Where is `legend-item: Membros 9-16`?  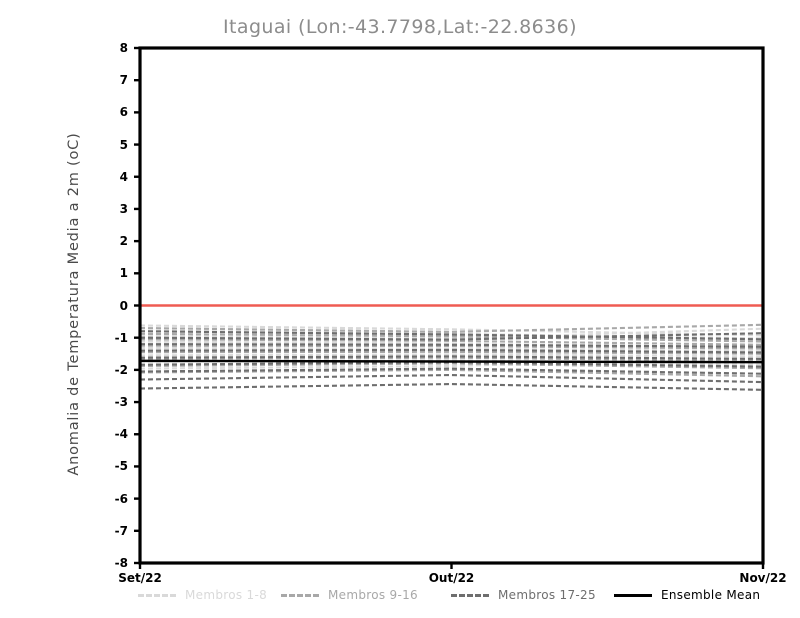 legend-item: Membros 9-16 is located at coordinates (349, 595).